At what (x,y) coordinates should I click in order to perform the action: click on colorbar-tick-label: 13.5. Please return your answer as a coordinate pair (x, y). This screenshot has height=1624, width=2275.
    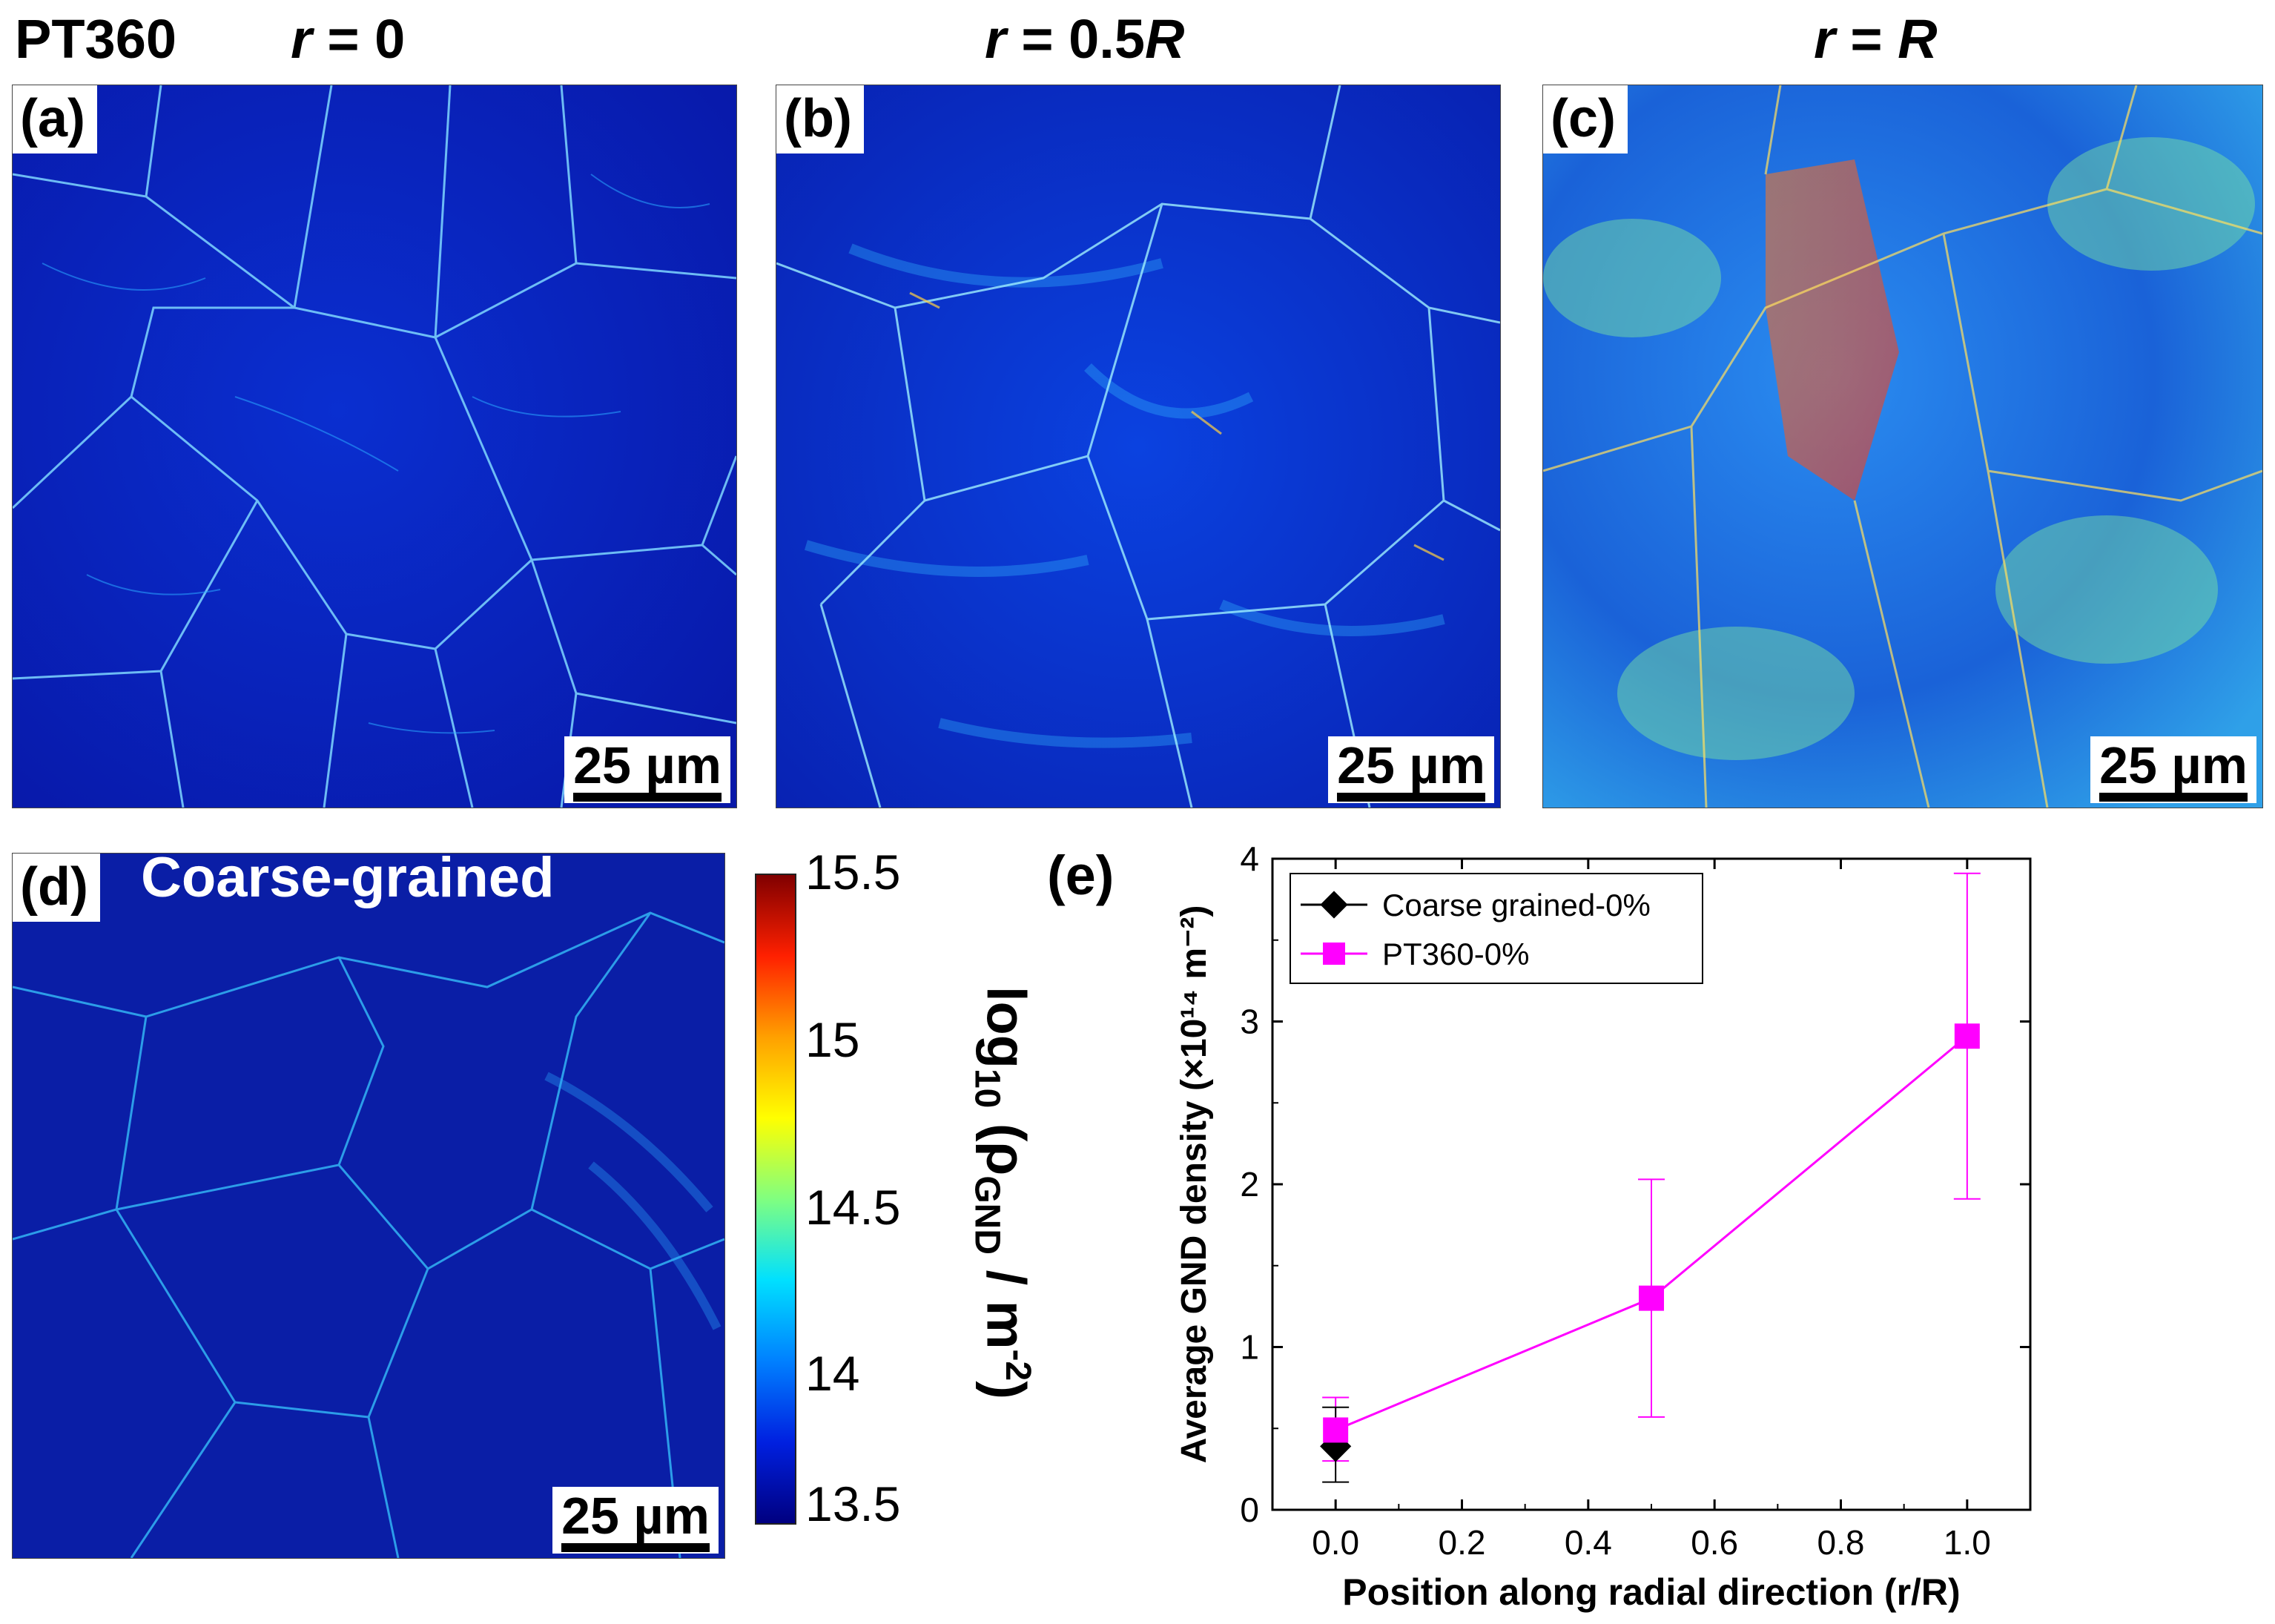
    Looking at the image, I should click on (853, 1504).